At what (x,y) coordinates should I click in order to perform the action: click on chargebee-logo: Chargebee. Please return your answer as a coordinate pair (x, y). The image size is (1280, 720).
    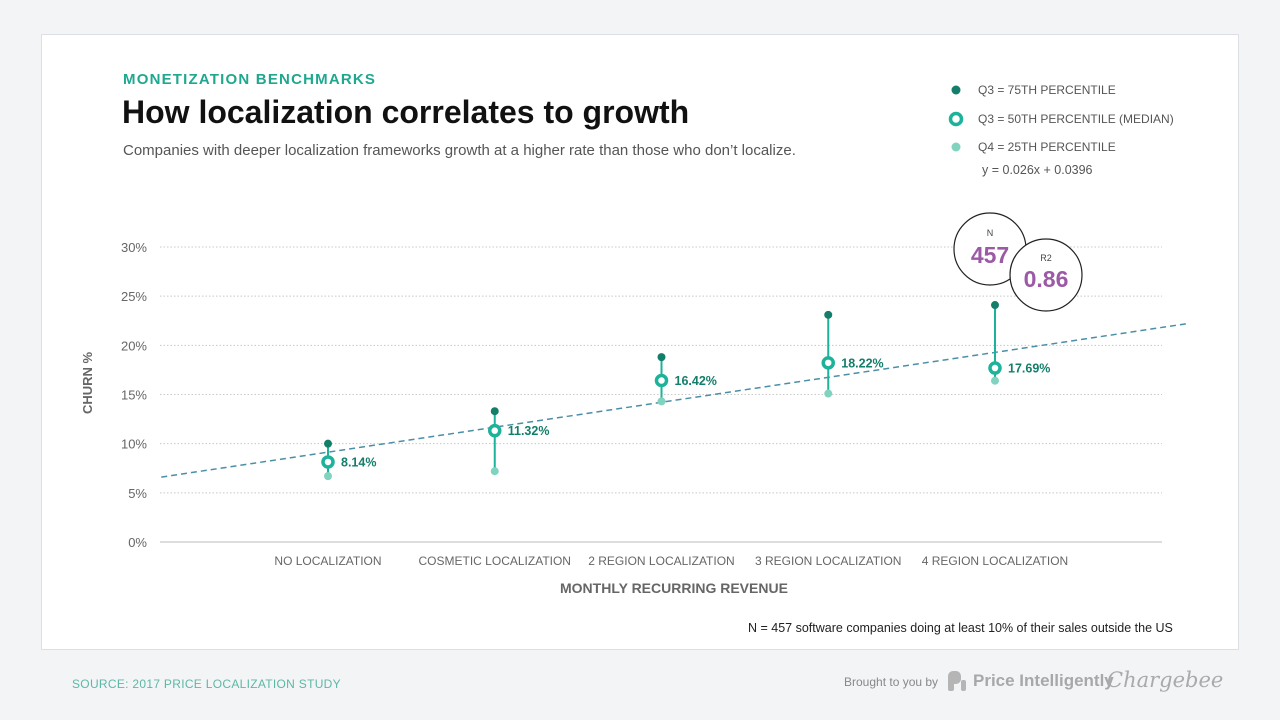
    Looking at the image, I should click on (1165, 680).